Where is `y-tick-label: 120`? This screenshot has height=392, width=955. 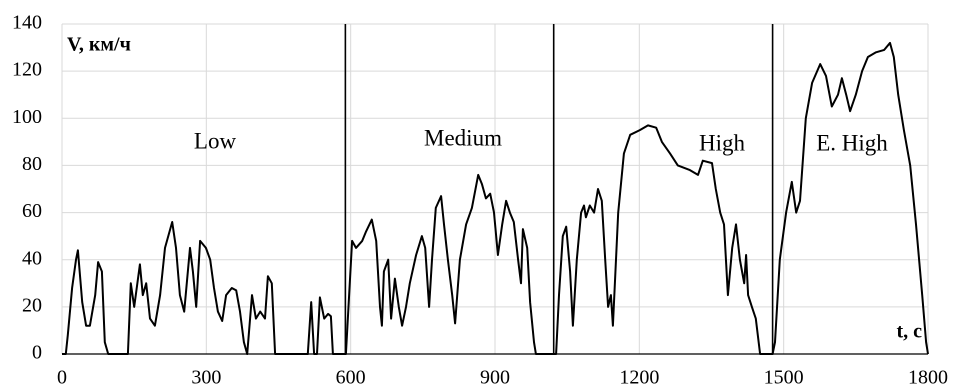 y-tick-label: 120 is located at coordinates (27, 70).